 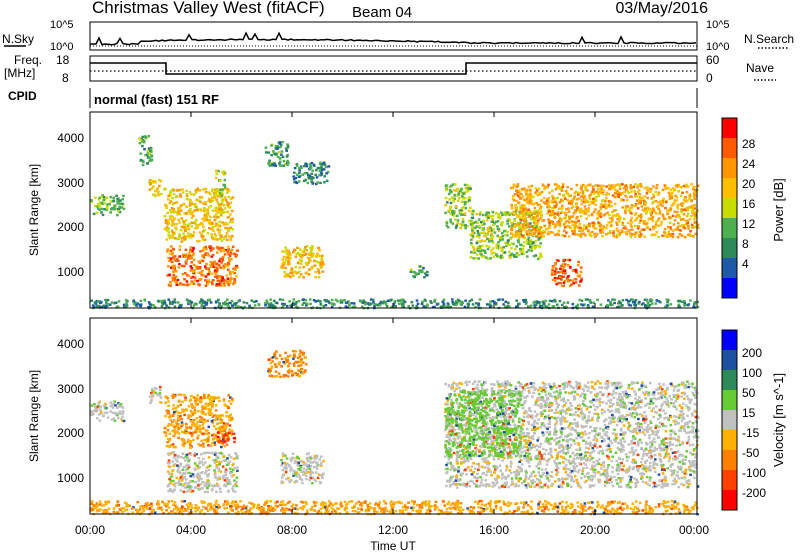 What do you see at coordinates (28, 60) in the screenshot?
I see `freq-label: Freq.` at bounding box center [28, 60].